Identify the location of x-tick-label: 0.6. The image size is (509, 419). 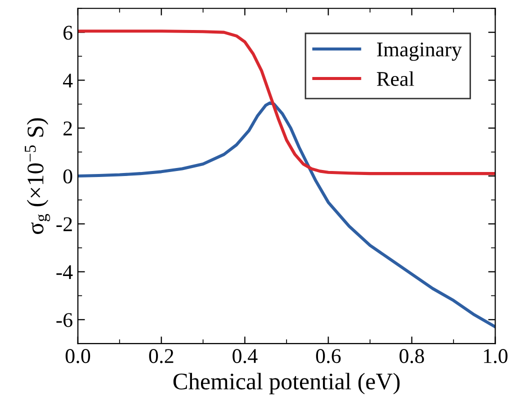
(328, 356).